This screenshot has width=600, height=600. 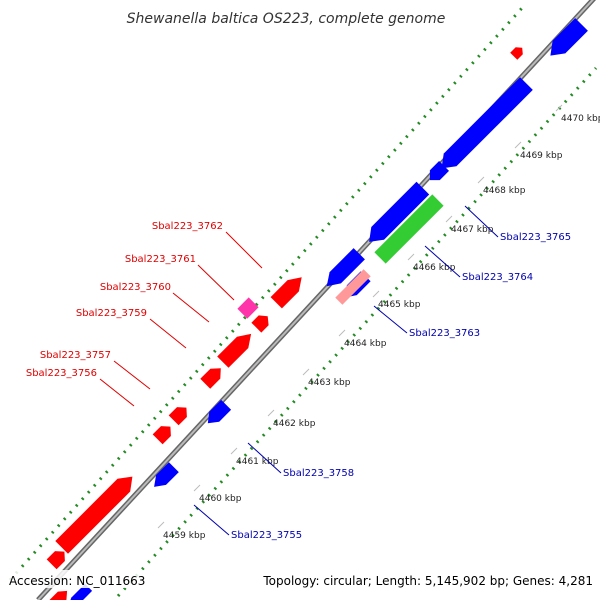 What do you see at coordinates (75, 355) in the screenshot?
I see `forward-gene-label-4: Sbal223_3757` at bounding box center [75, 355].